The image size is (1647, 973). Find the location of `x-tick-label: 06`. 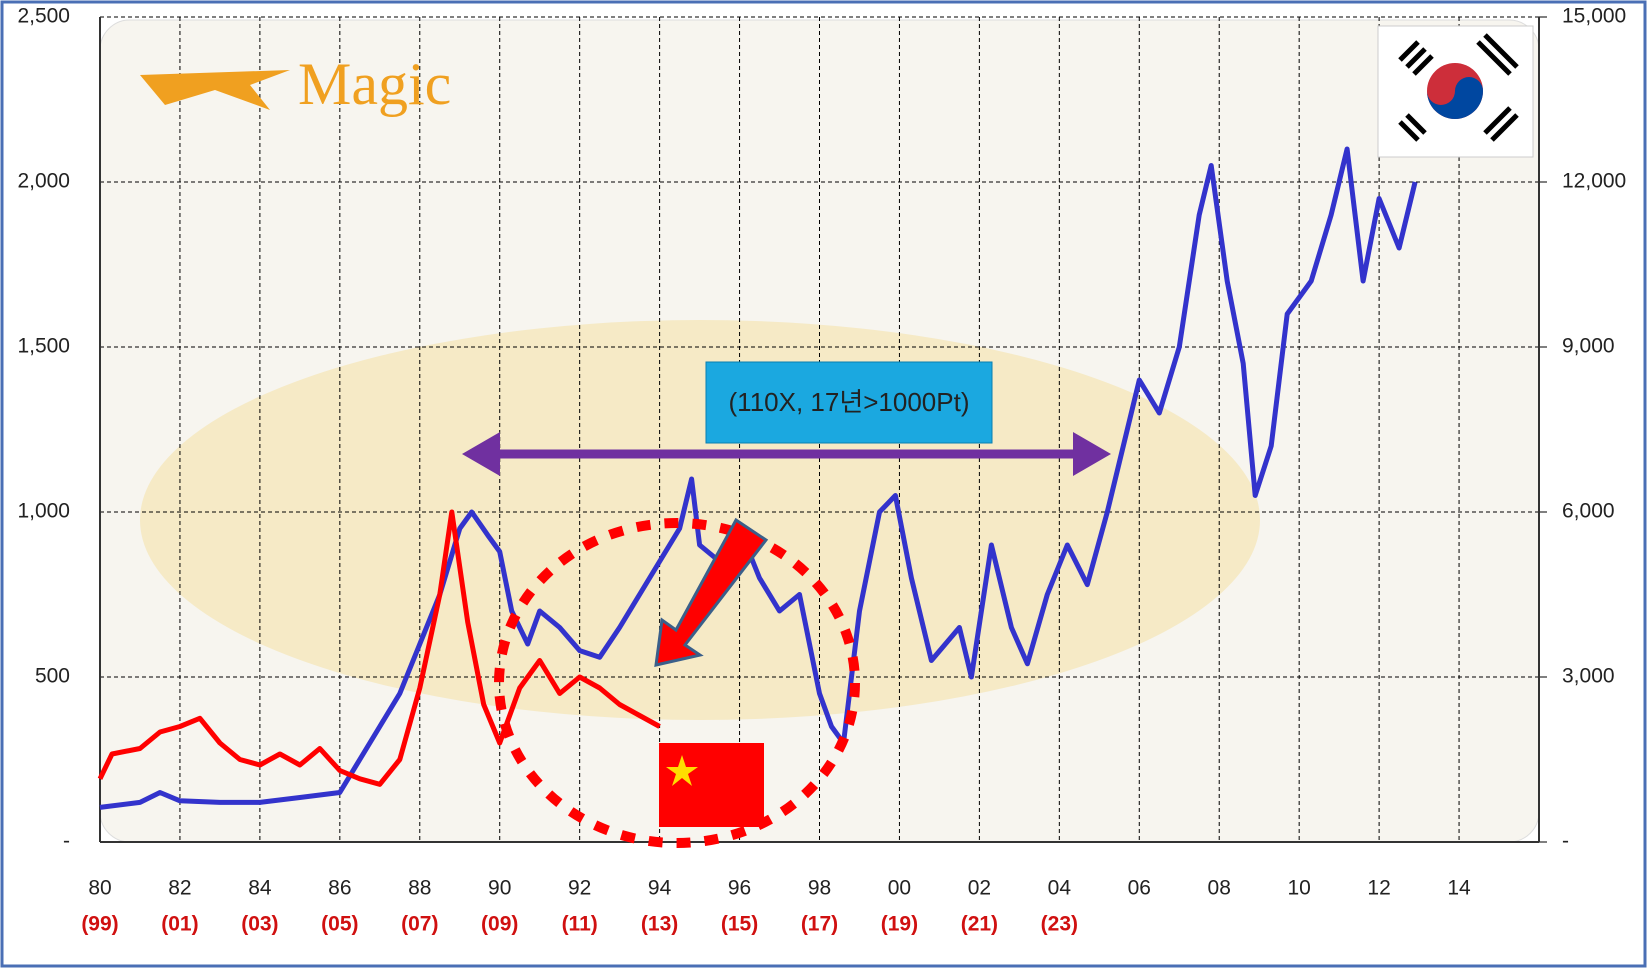

x-tick-label: 06 is located at coordinates (1139, 888).